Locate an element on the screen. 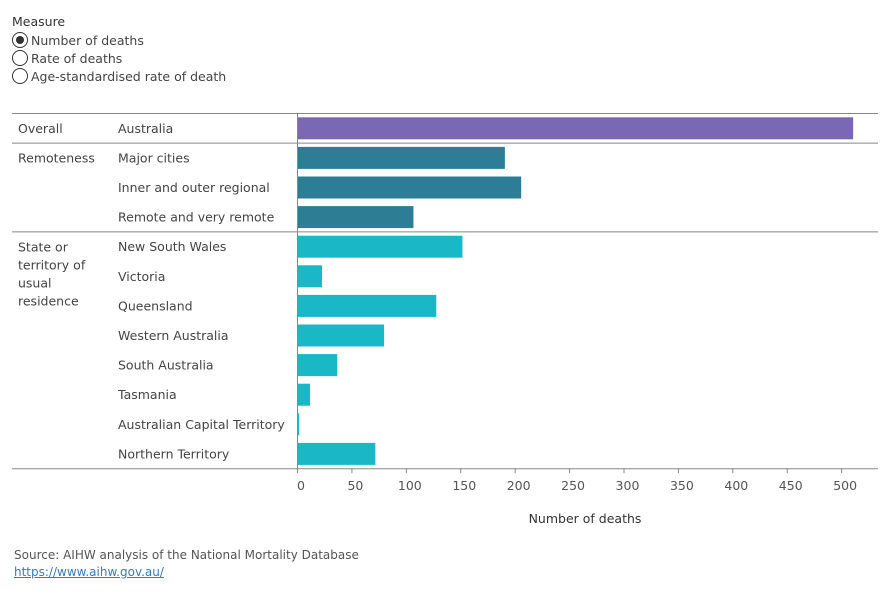  x-tick-label: 100 is located at coordinates (410, 485).